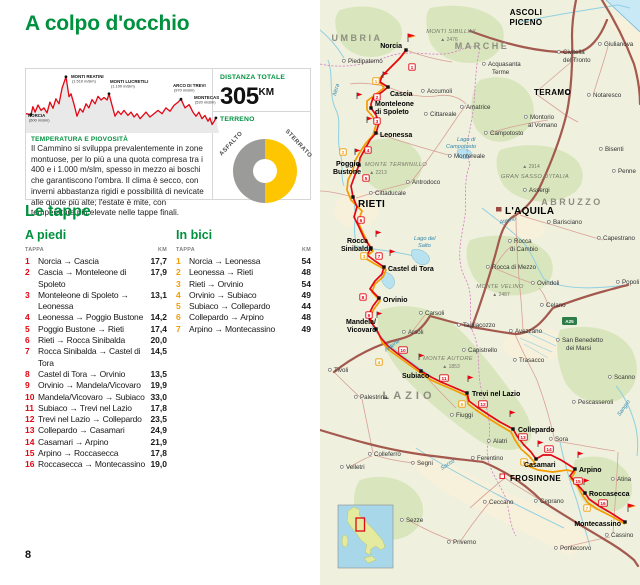  What do you see at coordinates (343, 153) in the screenshot?
I see `stage-badge-number: 2` at bounding box center [343, 153].